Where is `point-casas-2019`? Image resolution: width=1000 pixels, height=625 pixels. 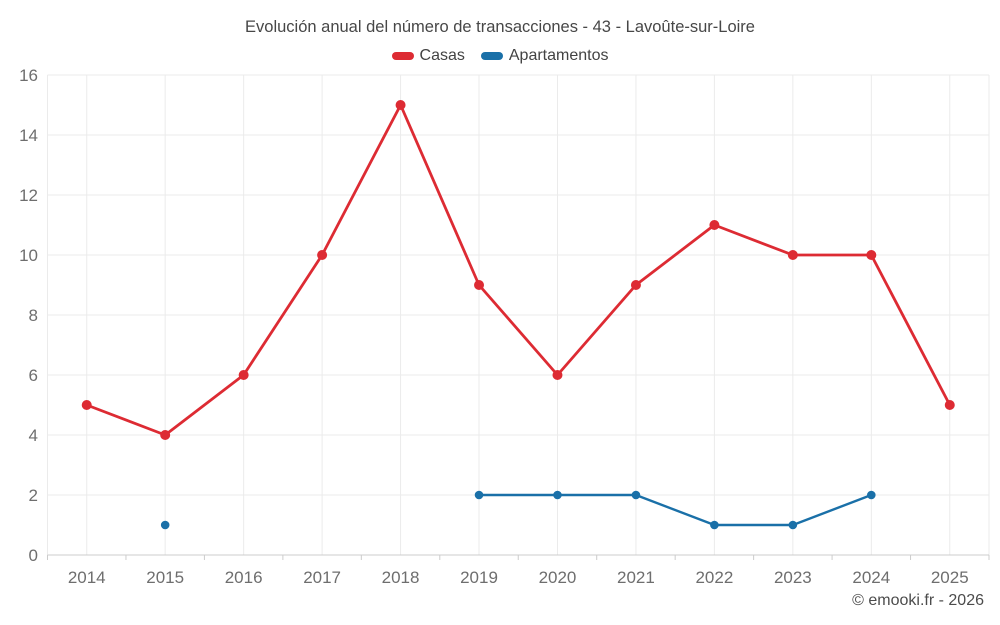
point-casas-2019 is located at coordinates (479, 285).